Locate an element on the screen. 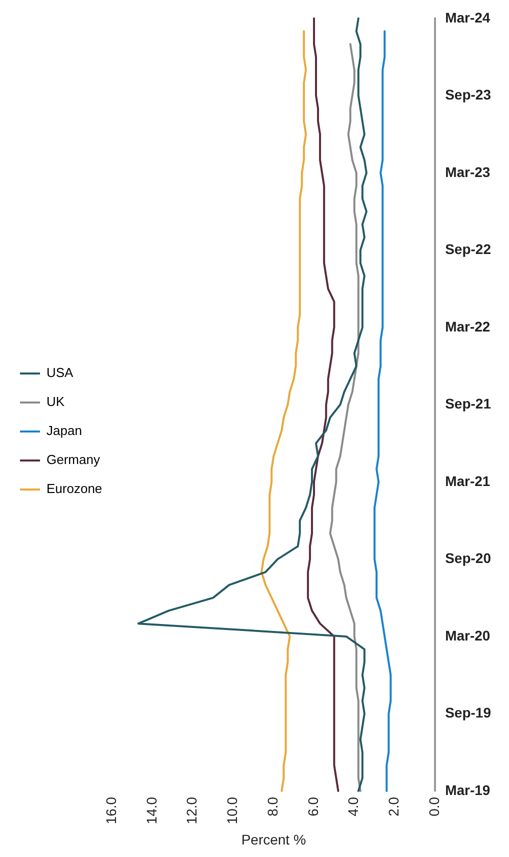 This screenshot has height=857, width=509. x-tick-label: 0.0 is located at coordinates (434, 806).